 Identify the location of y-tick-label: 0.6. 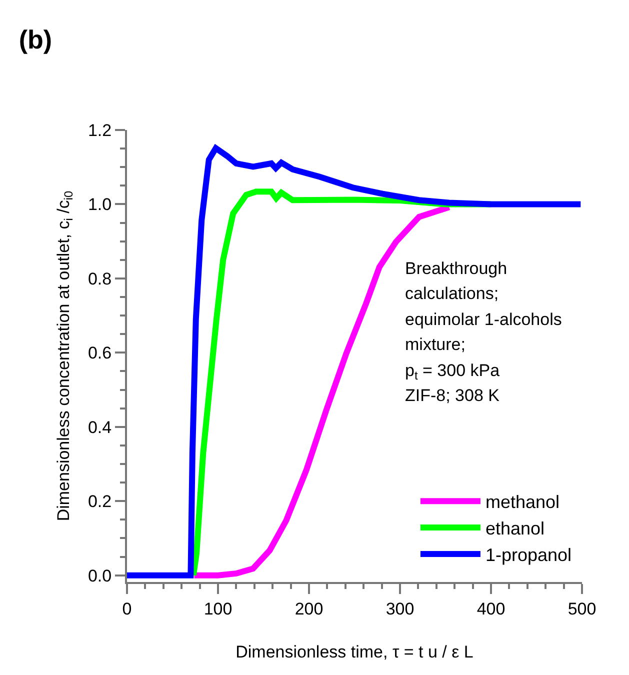
(100, 353).